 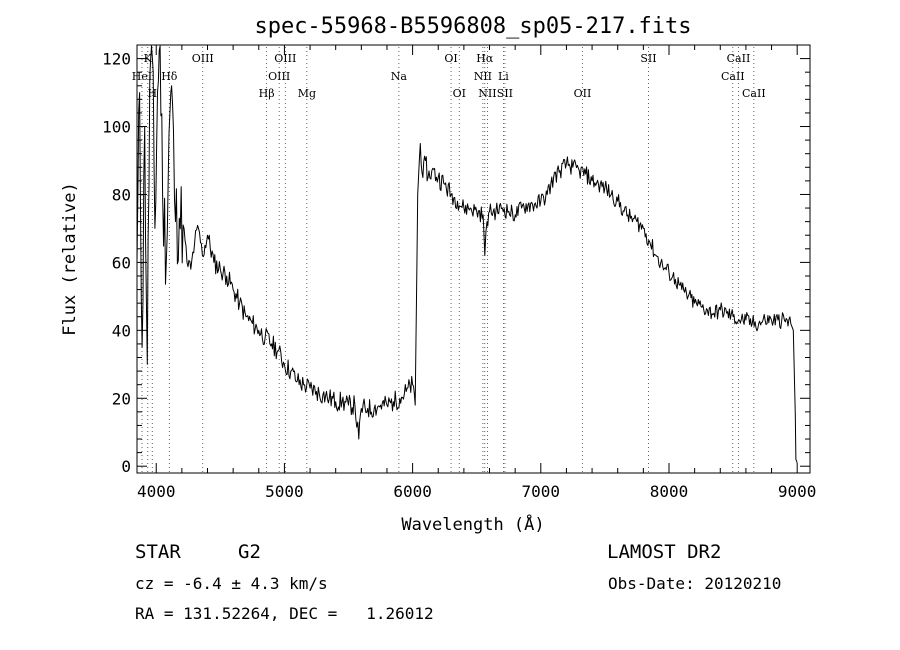 I want to click on line-label-12: Hα, so click(x=485, y=58).